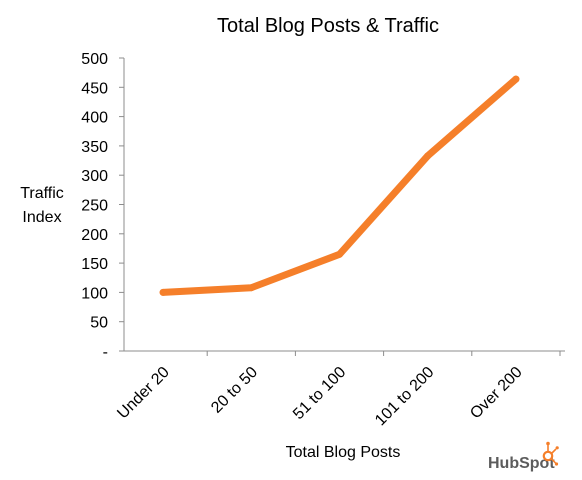 Image resolution: width=582 pixels, height=480 pixels. What do you see at coordinates (94, 264) in the screenshot?
I see `y-tick-label: 150` at bounding box center [94, 264].